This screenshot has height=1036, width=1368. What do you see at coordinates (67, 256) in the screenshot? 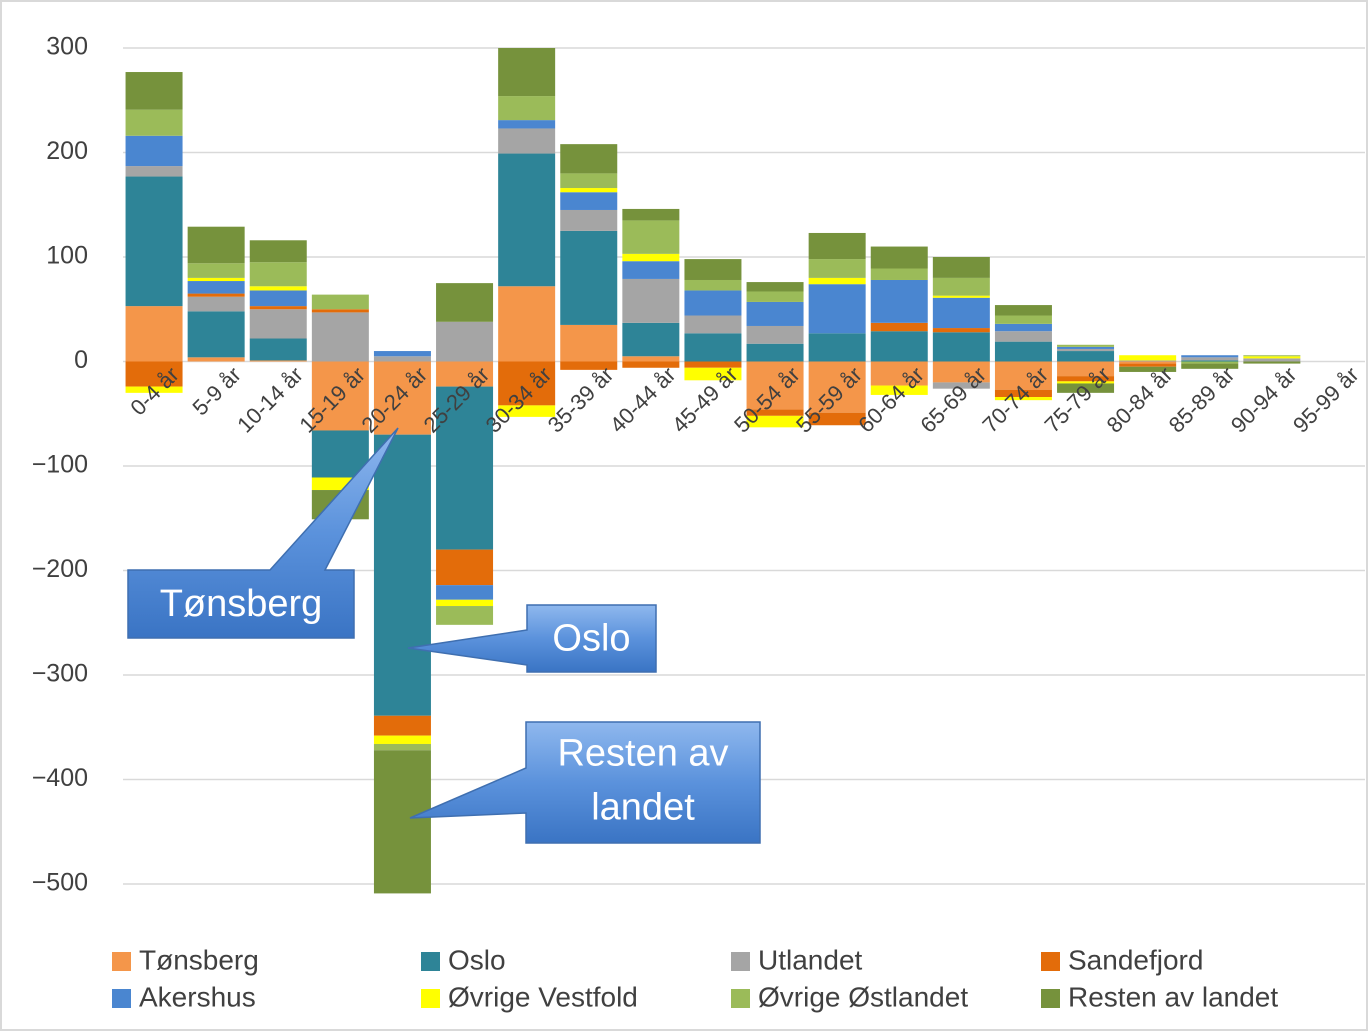
I see `y-tick-label: 100` at bounding box center [67, 256].